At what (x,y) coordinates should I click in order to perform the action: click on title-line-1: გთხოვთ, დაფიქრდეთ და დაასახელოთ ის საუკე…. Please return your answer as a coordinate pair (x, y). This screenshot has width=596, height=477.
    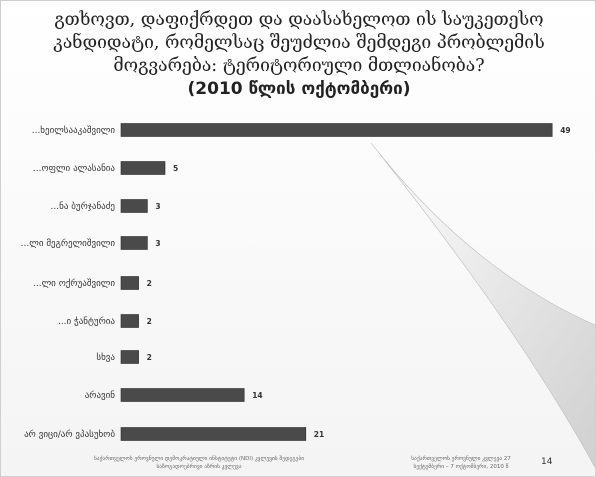
    Looking at the image, I should click on (299, 20).